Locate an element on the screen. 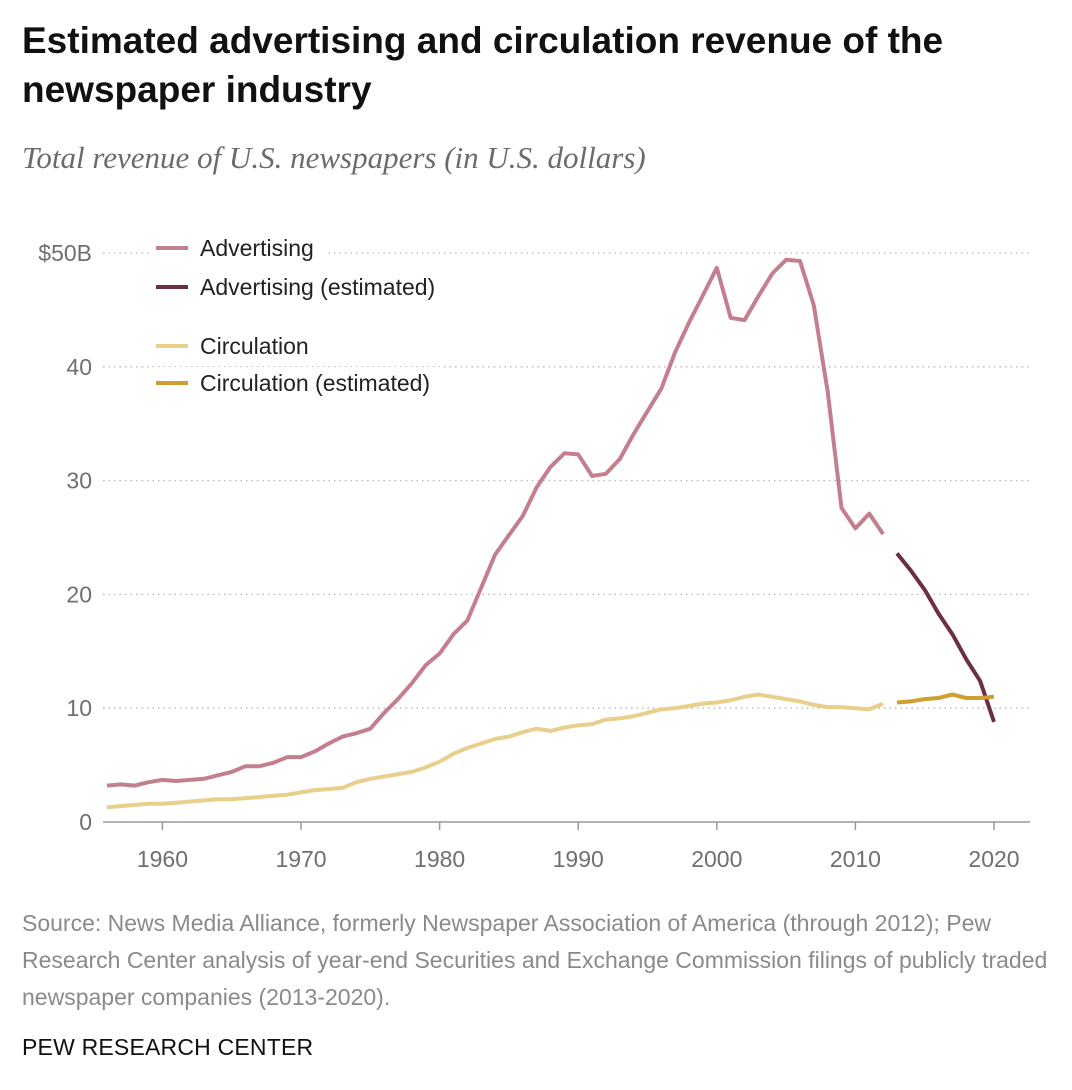 The height and width of the screenshot is (1090, 1072). legend-item-circulation-estimated: Circulation (estimated) is located at coordinates (296, 383).